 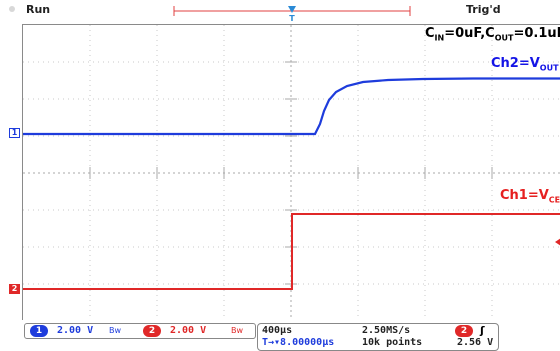 What do you see at coordinates (237, 330) in the screenshot?
I see `ch2-bandwidth-icon: Bw` at bounding box center [237, 330].